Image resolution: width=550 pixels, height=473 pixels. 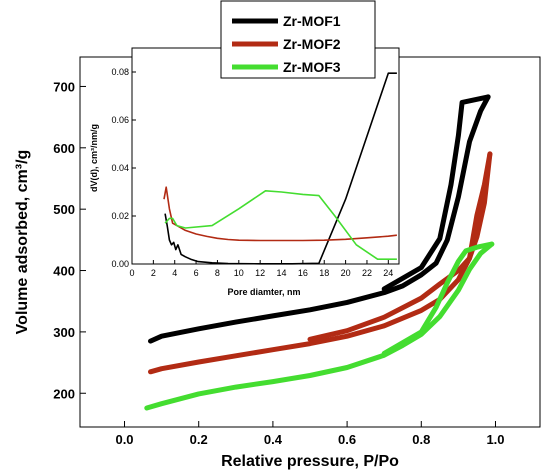 I want to click on inset-y-tick-label: 0.06, so click(x=120, y=120).